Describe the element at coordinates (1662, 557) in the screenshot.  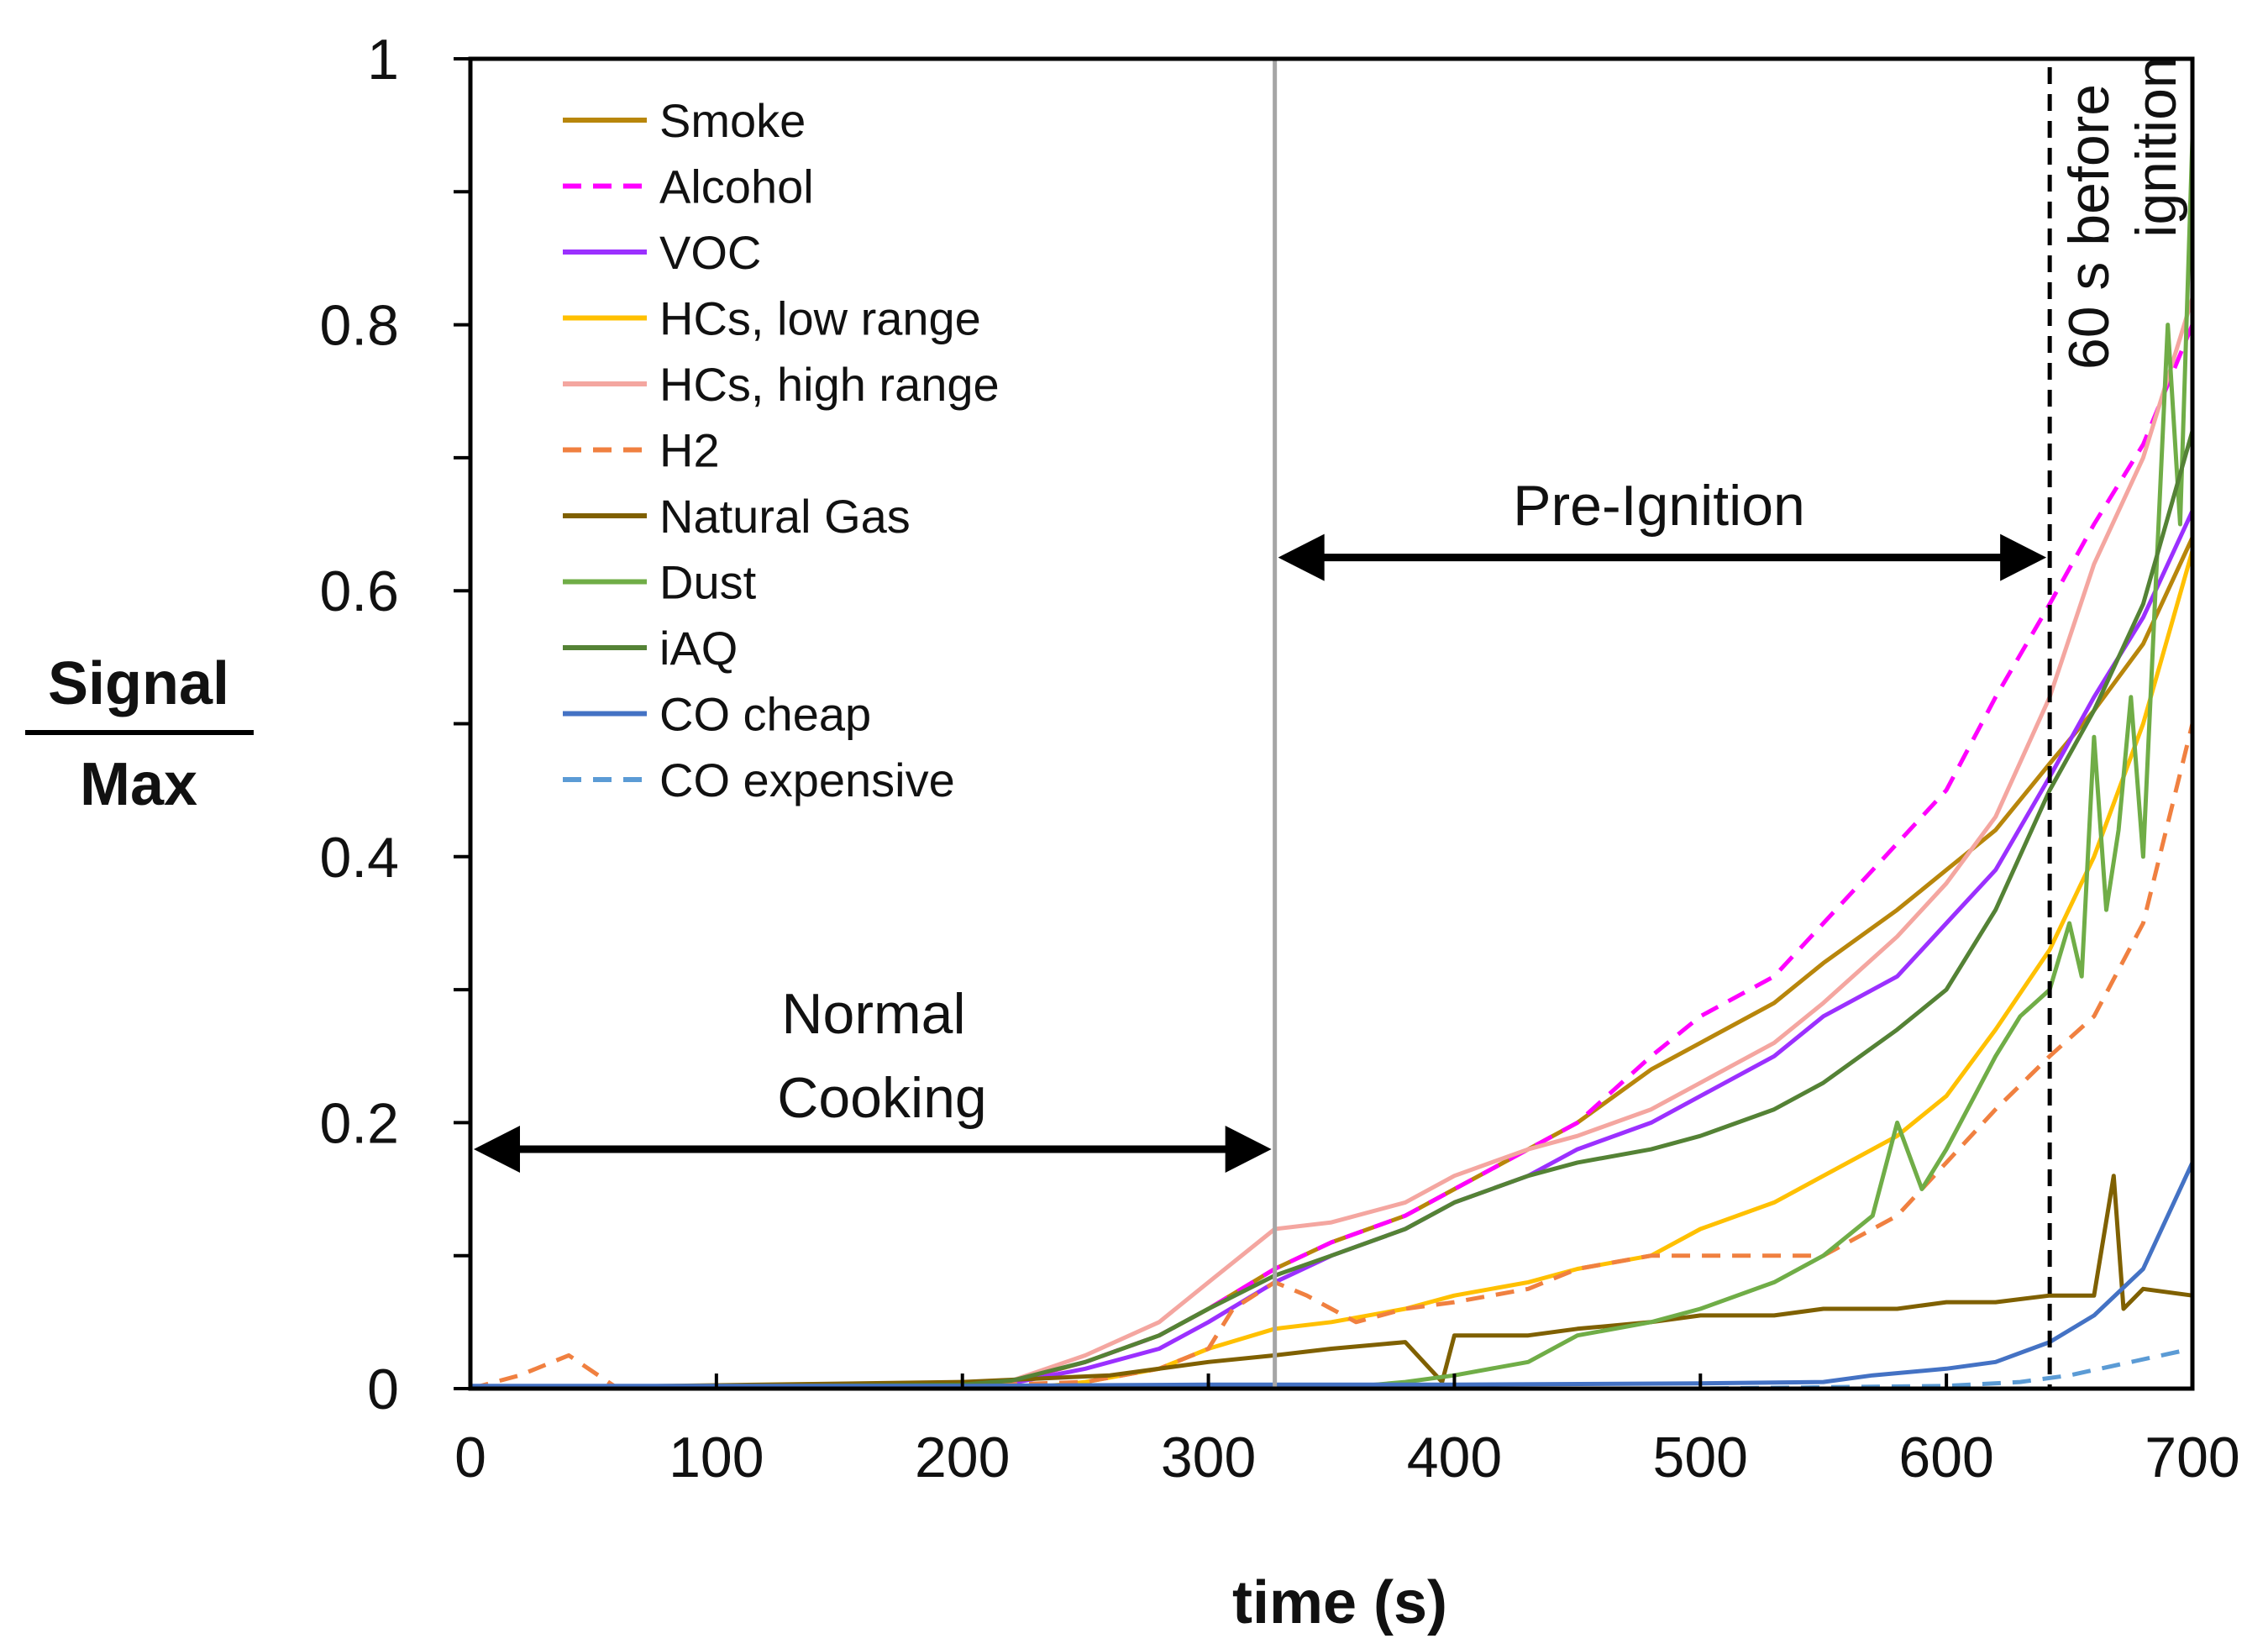
I see `pre-ignition-arrow` at that location.